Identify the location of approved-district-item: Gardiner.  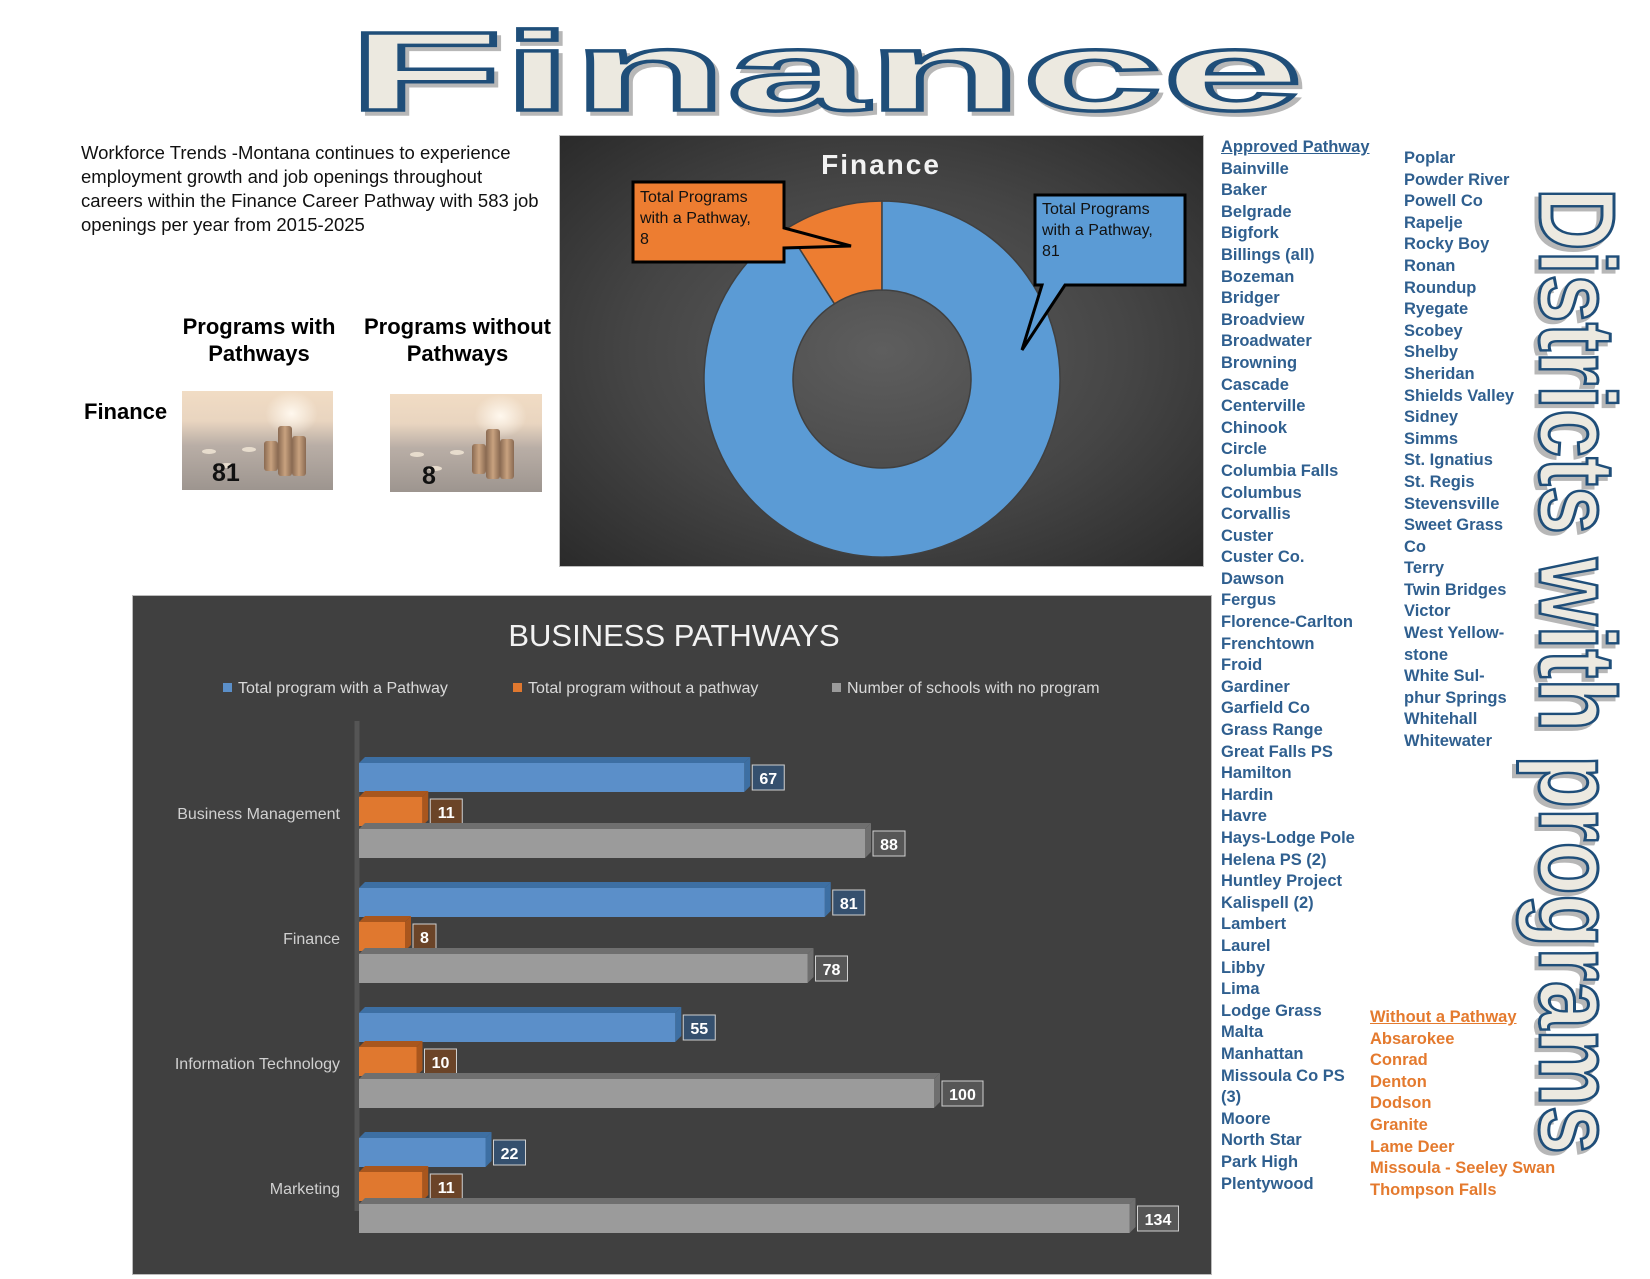
(1255, 686).